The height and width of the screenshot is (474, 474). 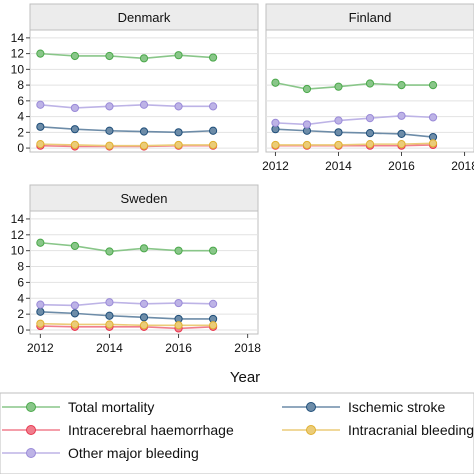 What do you see at coordinates (18, 54) in the screenshot?
I see `y-tick-label: 12` at bounding box center [18, 54].